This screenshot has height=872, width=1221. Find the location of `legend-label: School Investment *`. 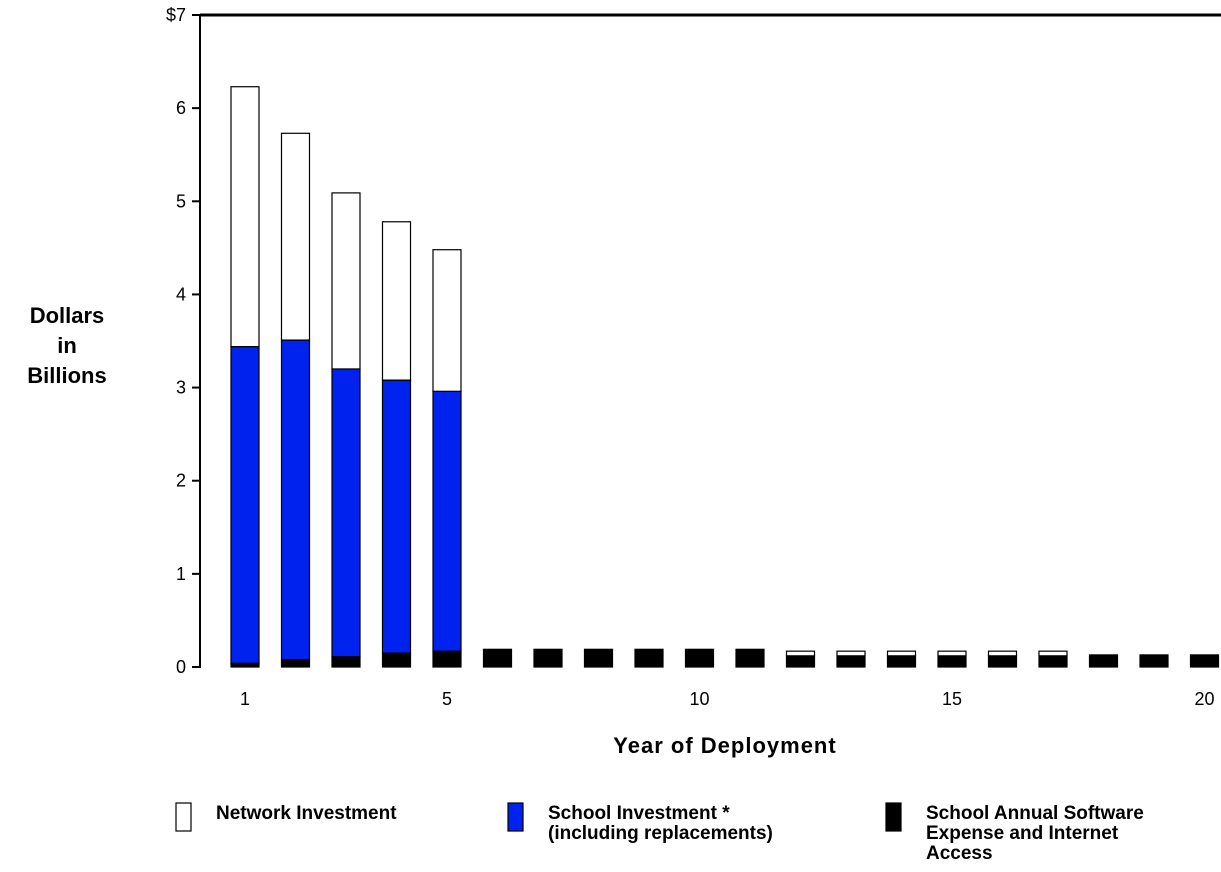

legend-label: School Investment * is located at coordinates (639, 813).